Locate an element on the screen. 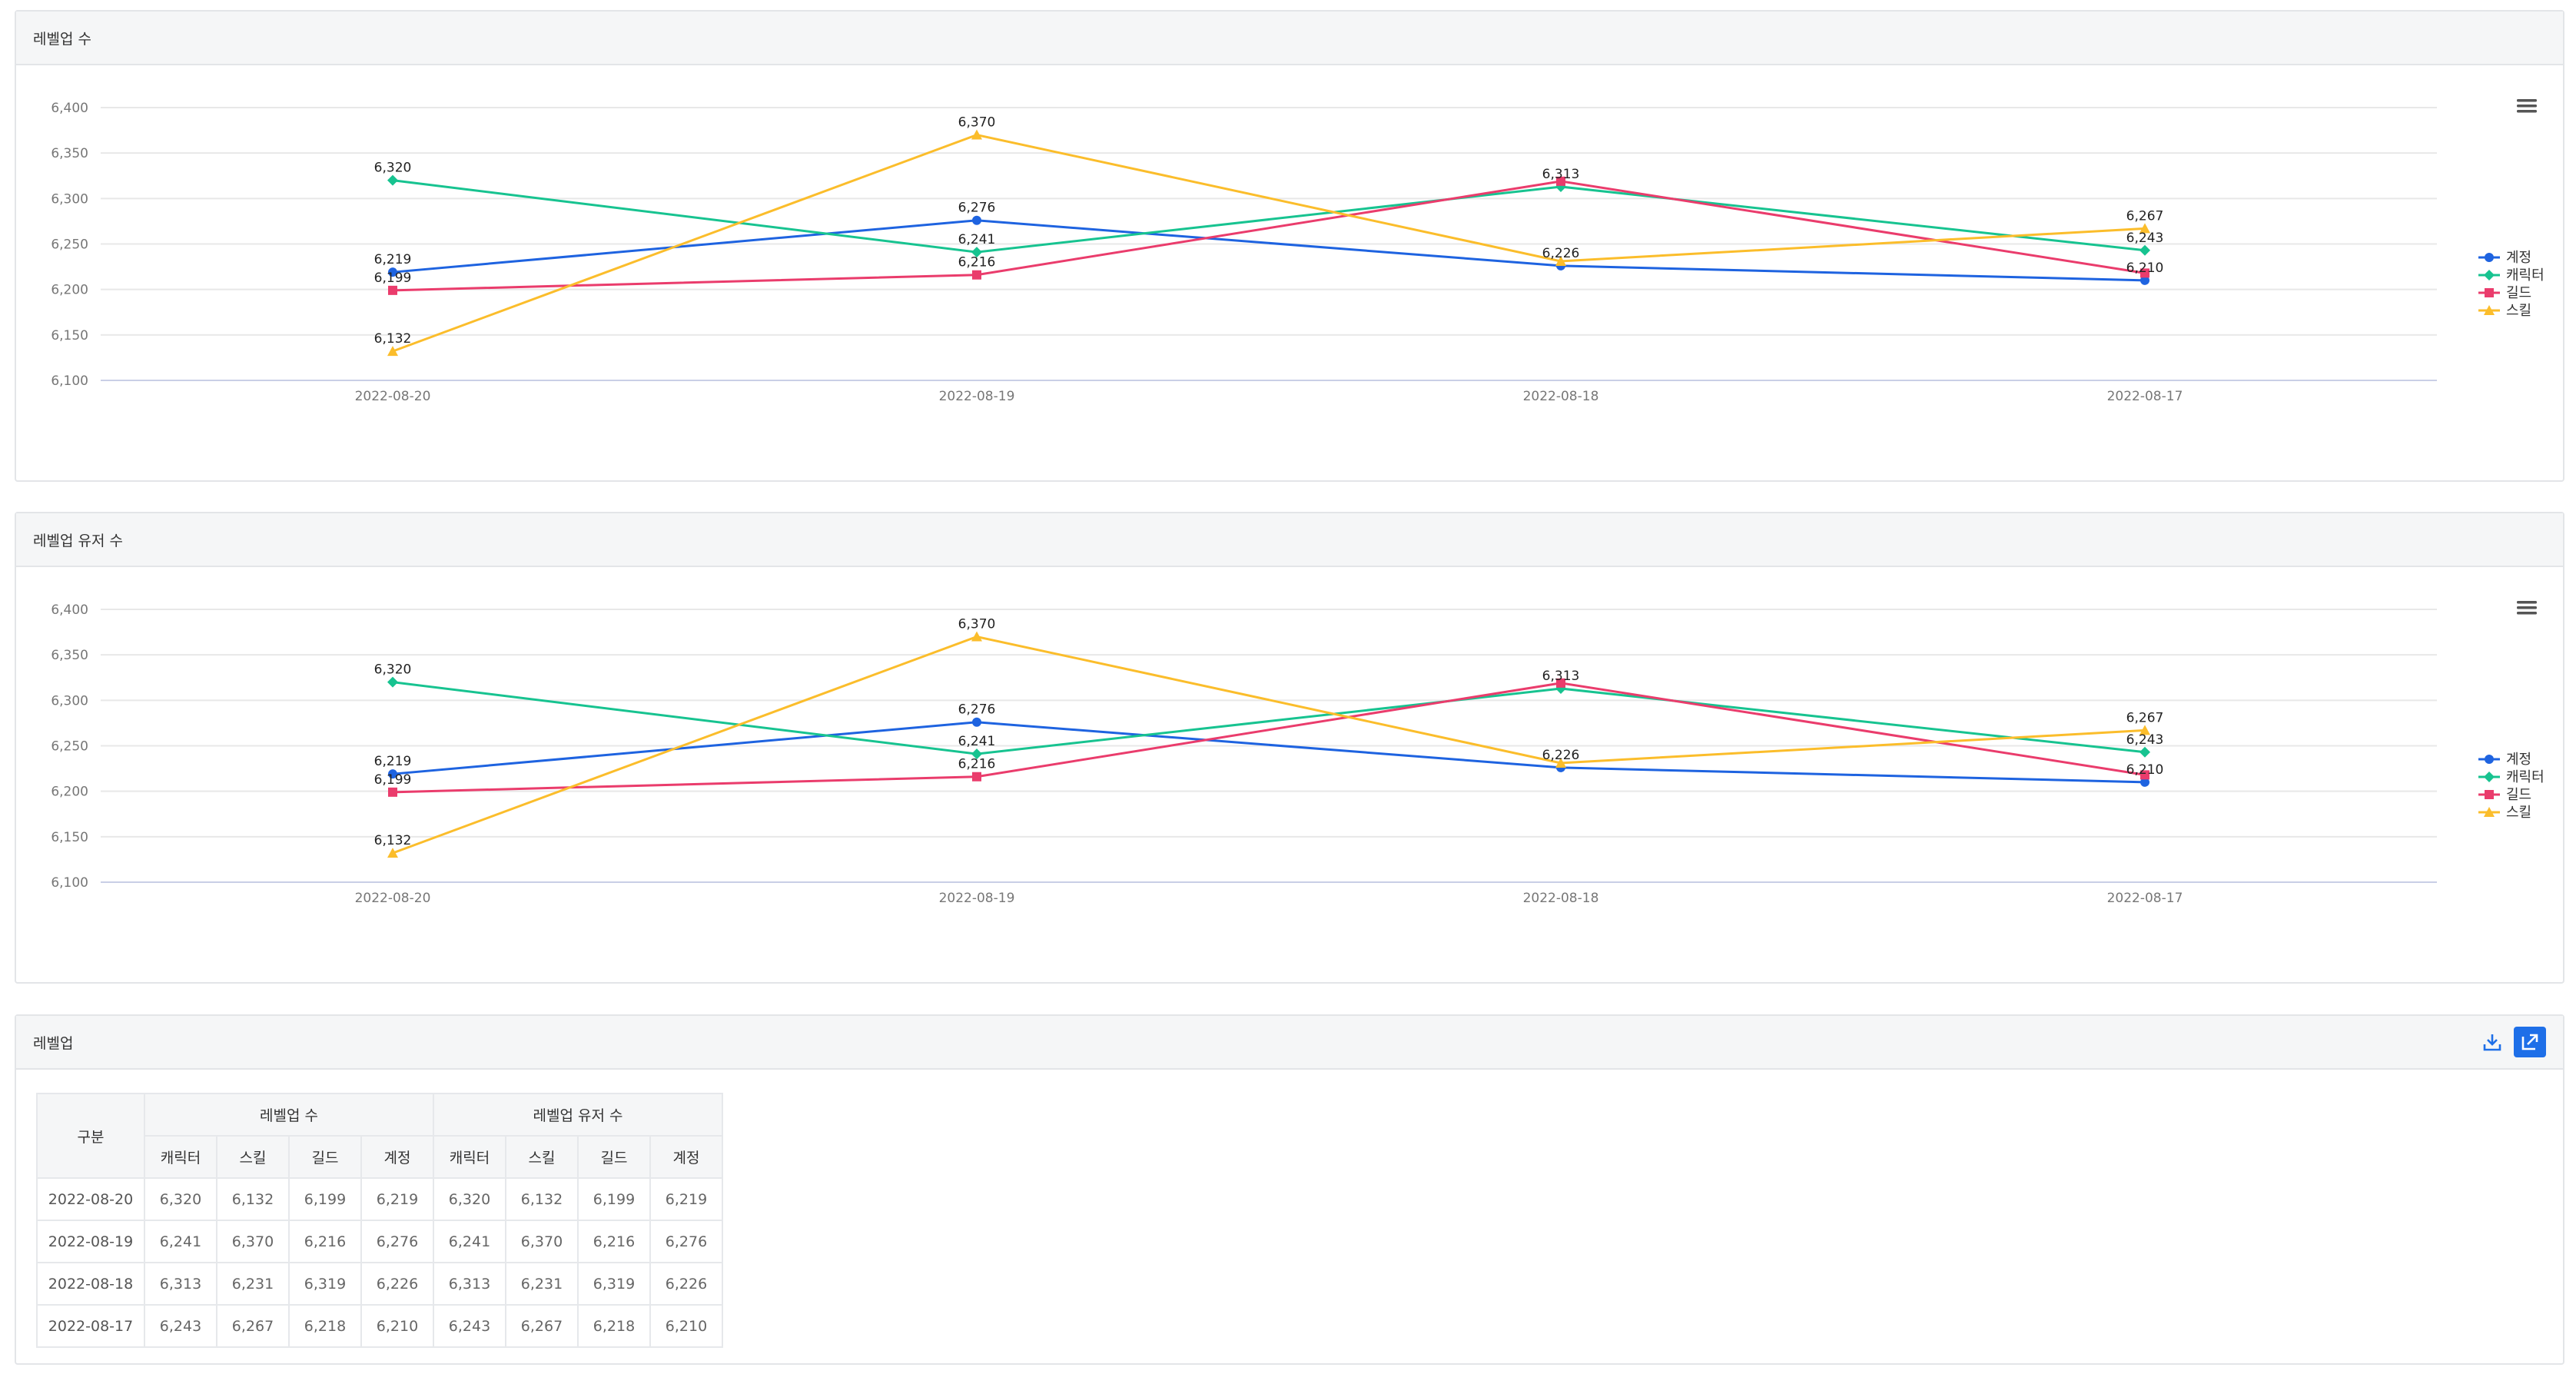 Image resolution: width=2576 pixels, height=1374 pixels. table-cell: 6,132 is located at coordinates (542, 1199).